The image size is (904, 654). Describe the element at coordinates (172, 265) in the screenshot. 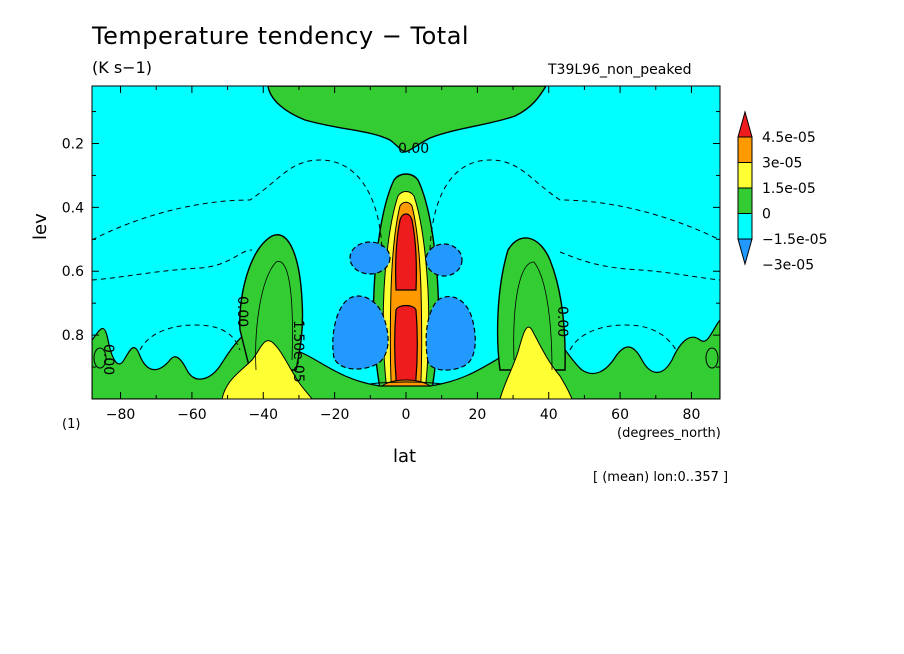

I see `contour-dashed-left-mid` at that location.